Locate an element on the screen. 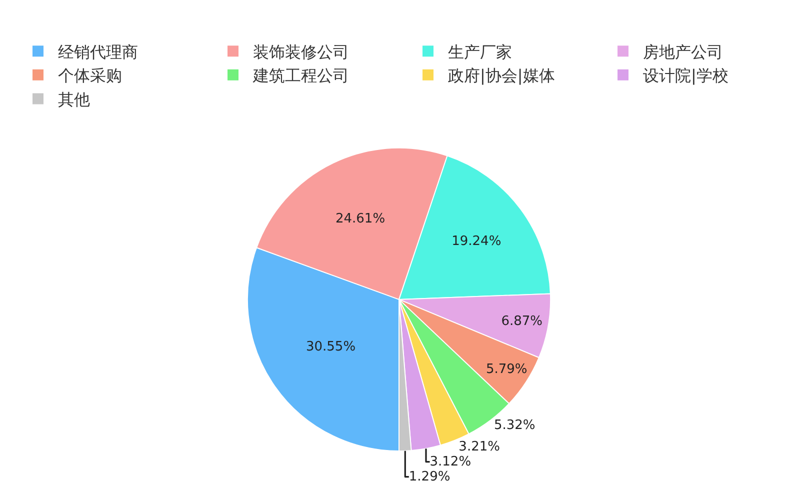 The height and width of the screenshot is (489, 798). legend-label: 经销代理商 is located at coordinates (98, 52).